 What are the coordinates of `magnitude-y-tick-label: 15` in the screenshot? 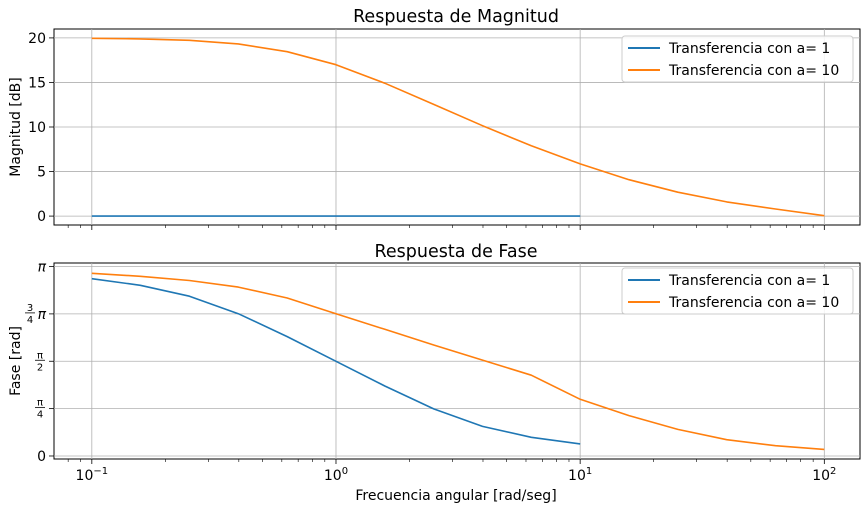 It's located at (37, 83).